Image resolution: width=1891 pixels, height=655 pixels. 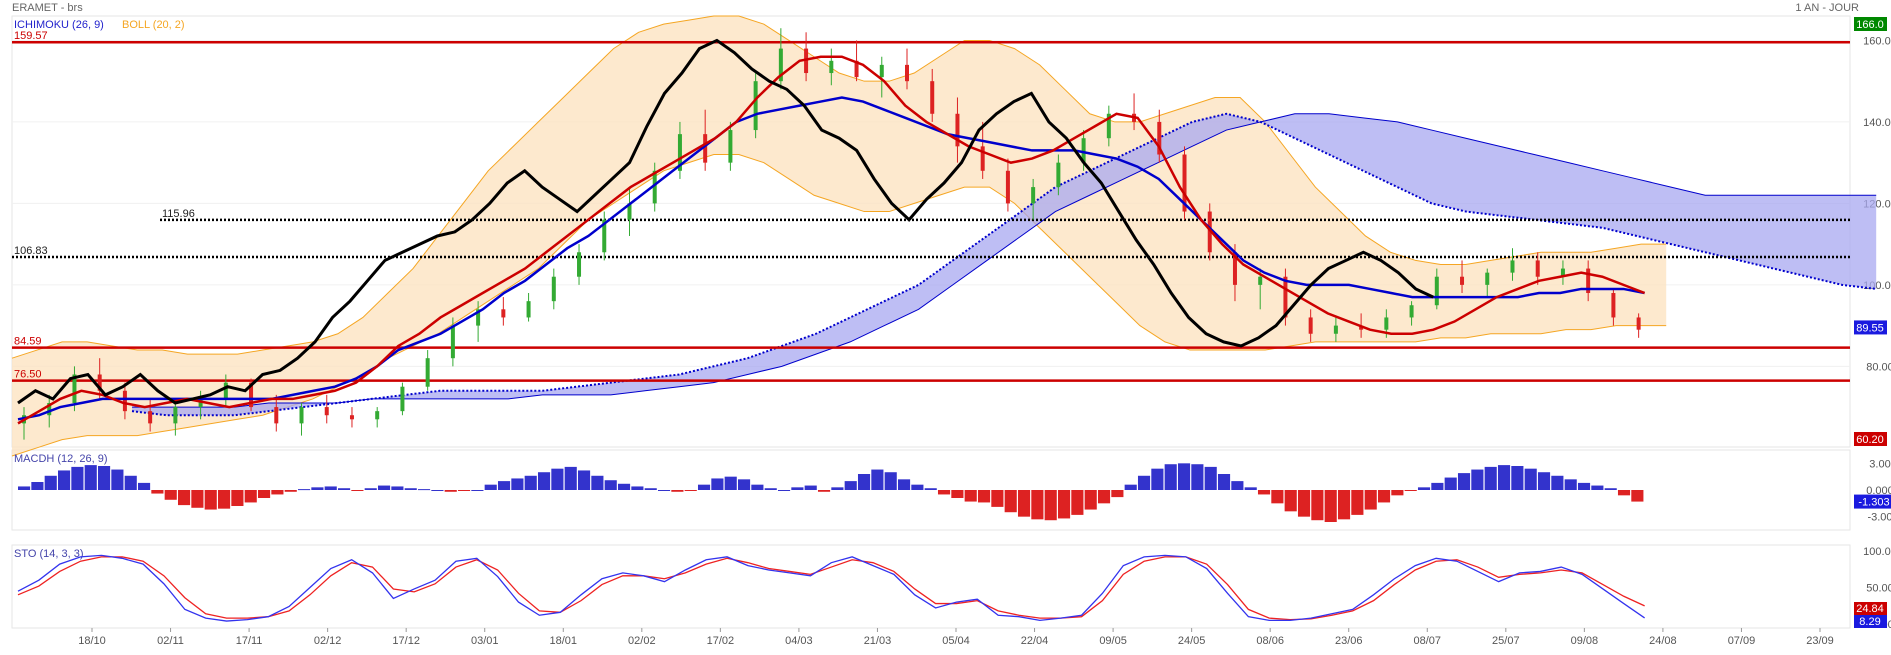 I want to click on price-tag-bottom-bg, so click(x=1870, y=439).